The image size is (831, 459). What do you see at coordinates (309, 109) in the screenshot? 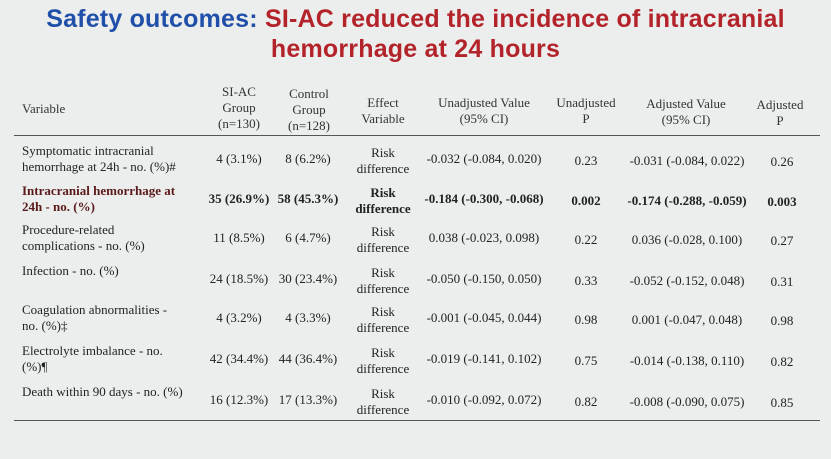
I see `header-control-group: Control Group (n=128)` at bounding box center [309, 109].